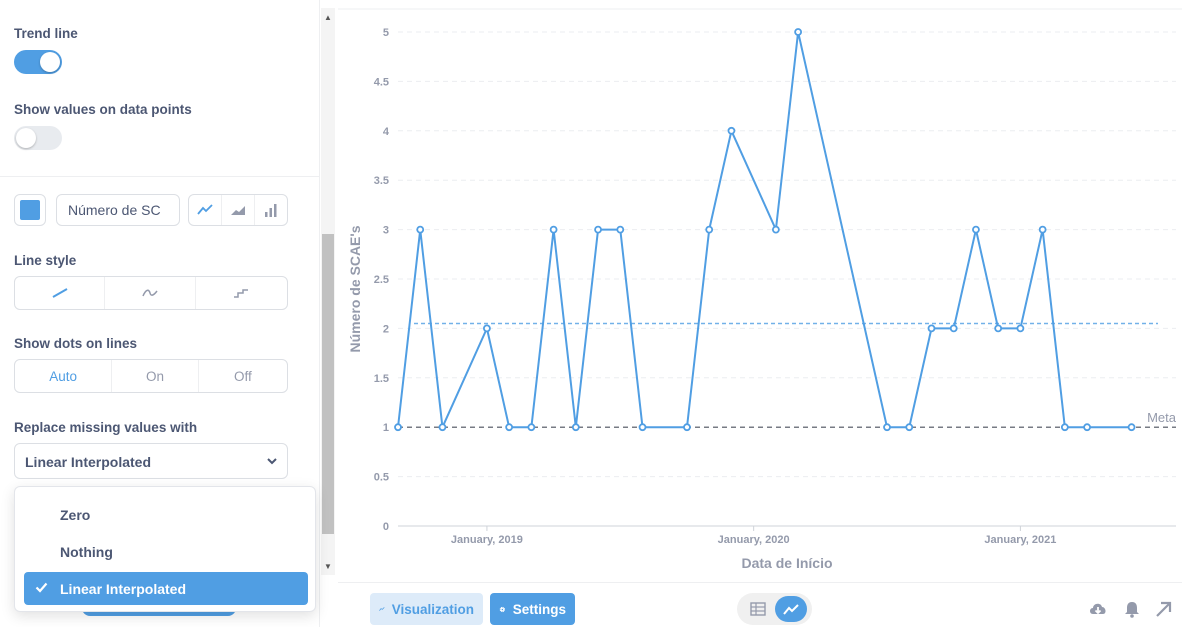  Describe the element at coordinates (328, 17) in the screenshot. I see `scroll-up-arrow: ▲` at that location.